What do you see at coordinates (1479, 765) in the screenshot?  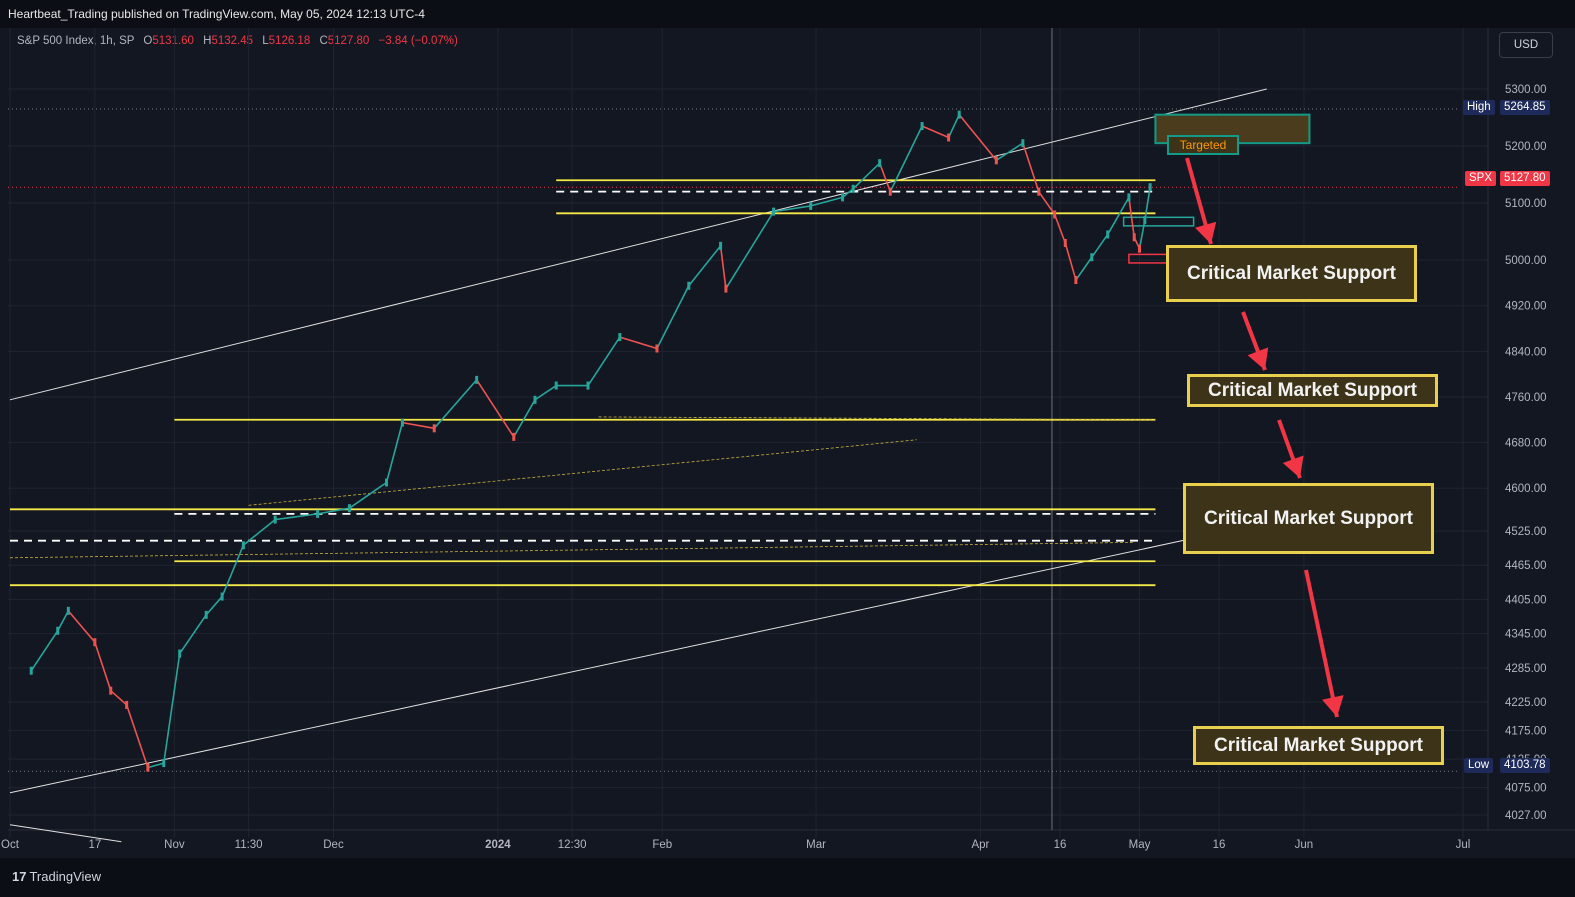 I see `low-tag: Low` at bounding box center [1479, 765].